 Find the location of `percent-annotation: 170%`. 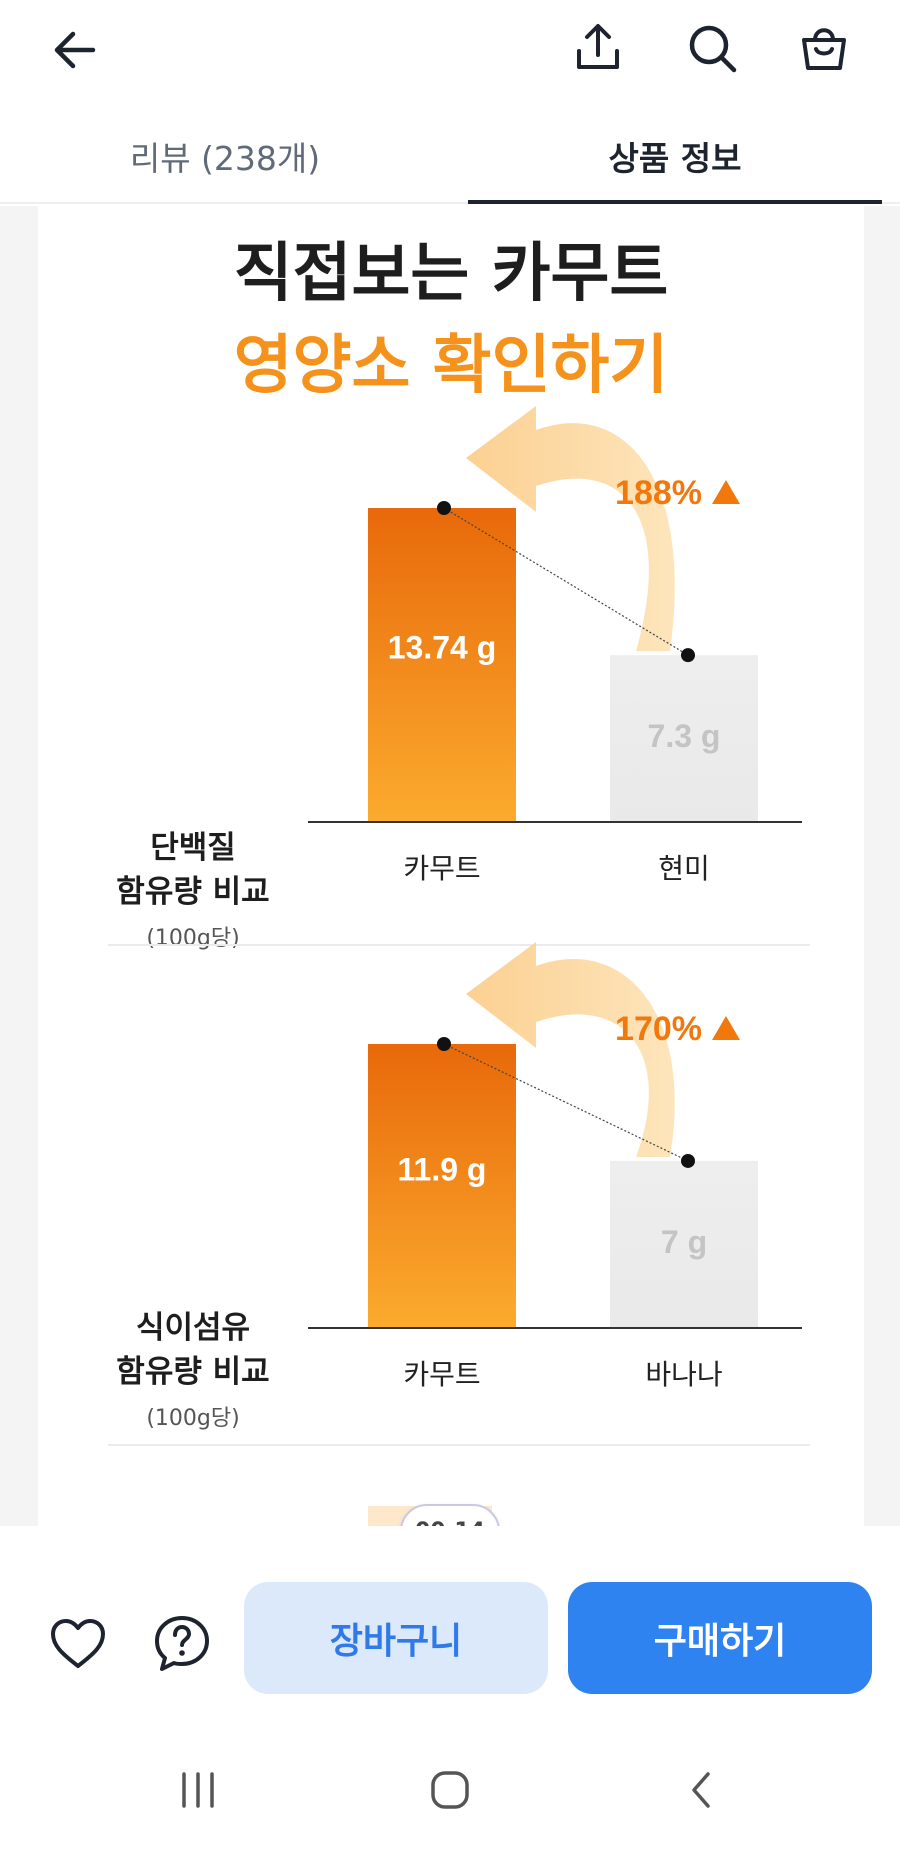

percent-annotation: 170% is located at coordinates (658, 1029).